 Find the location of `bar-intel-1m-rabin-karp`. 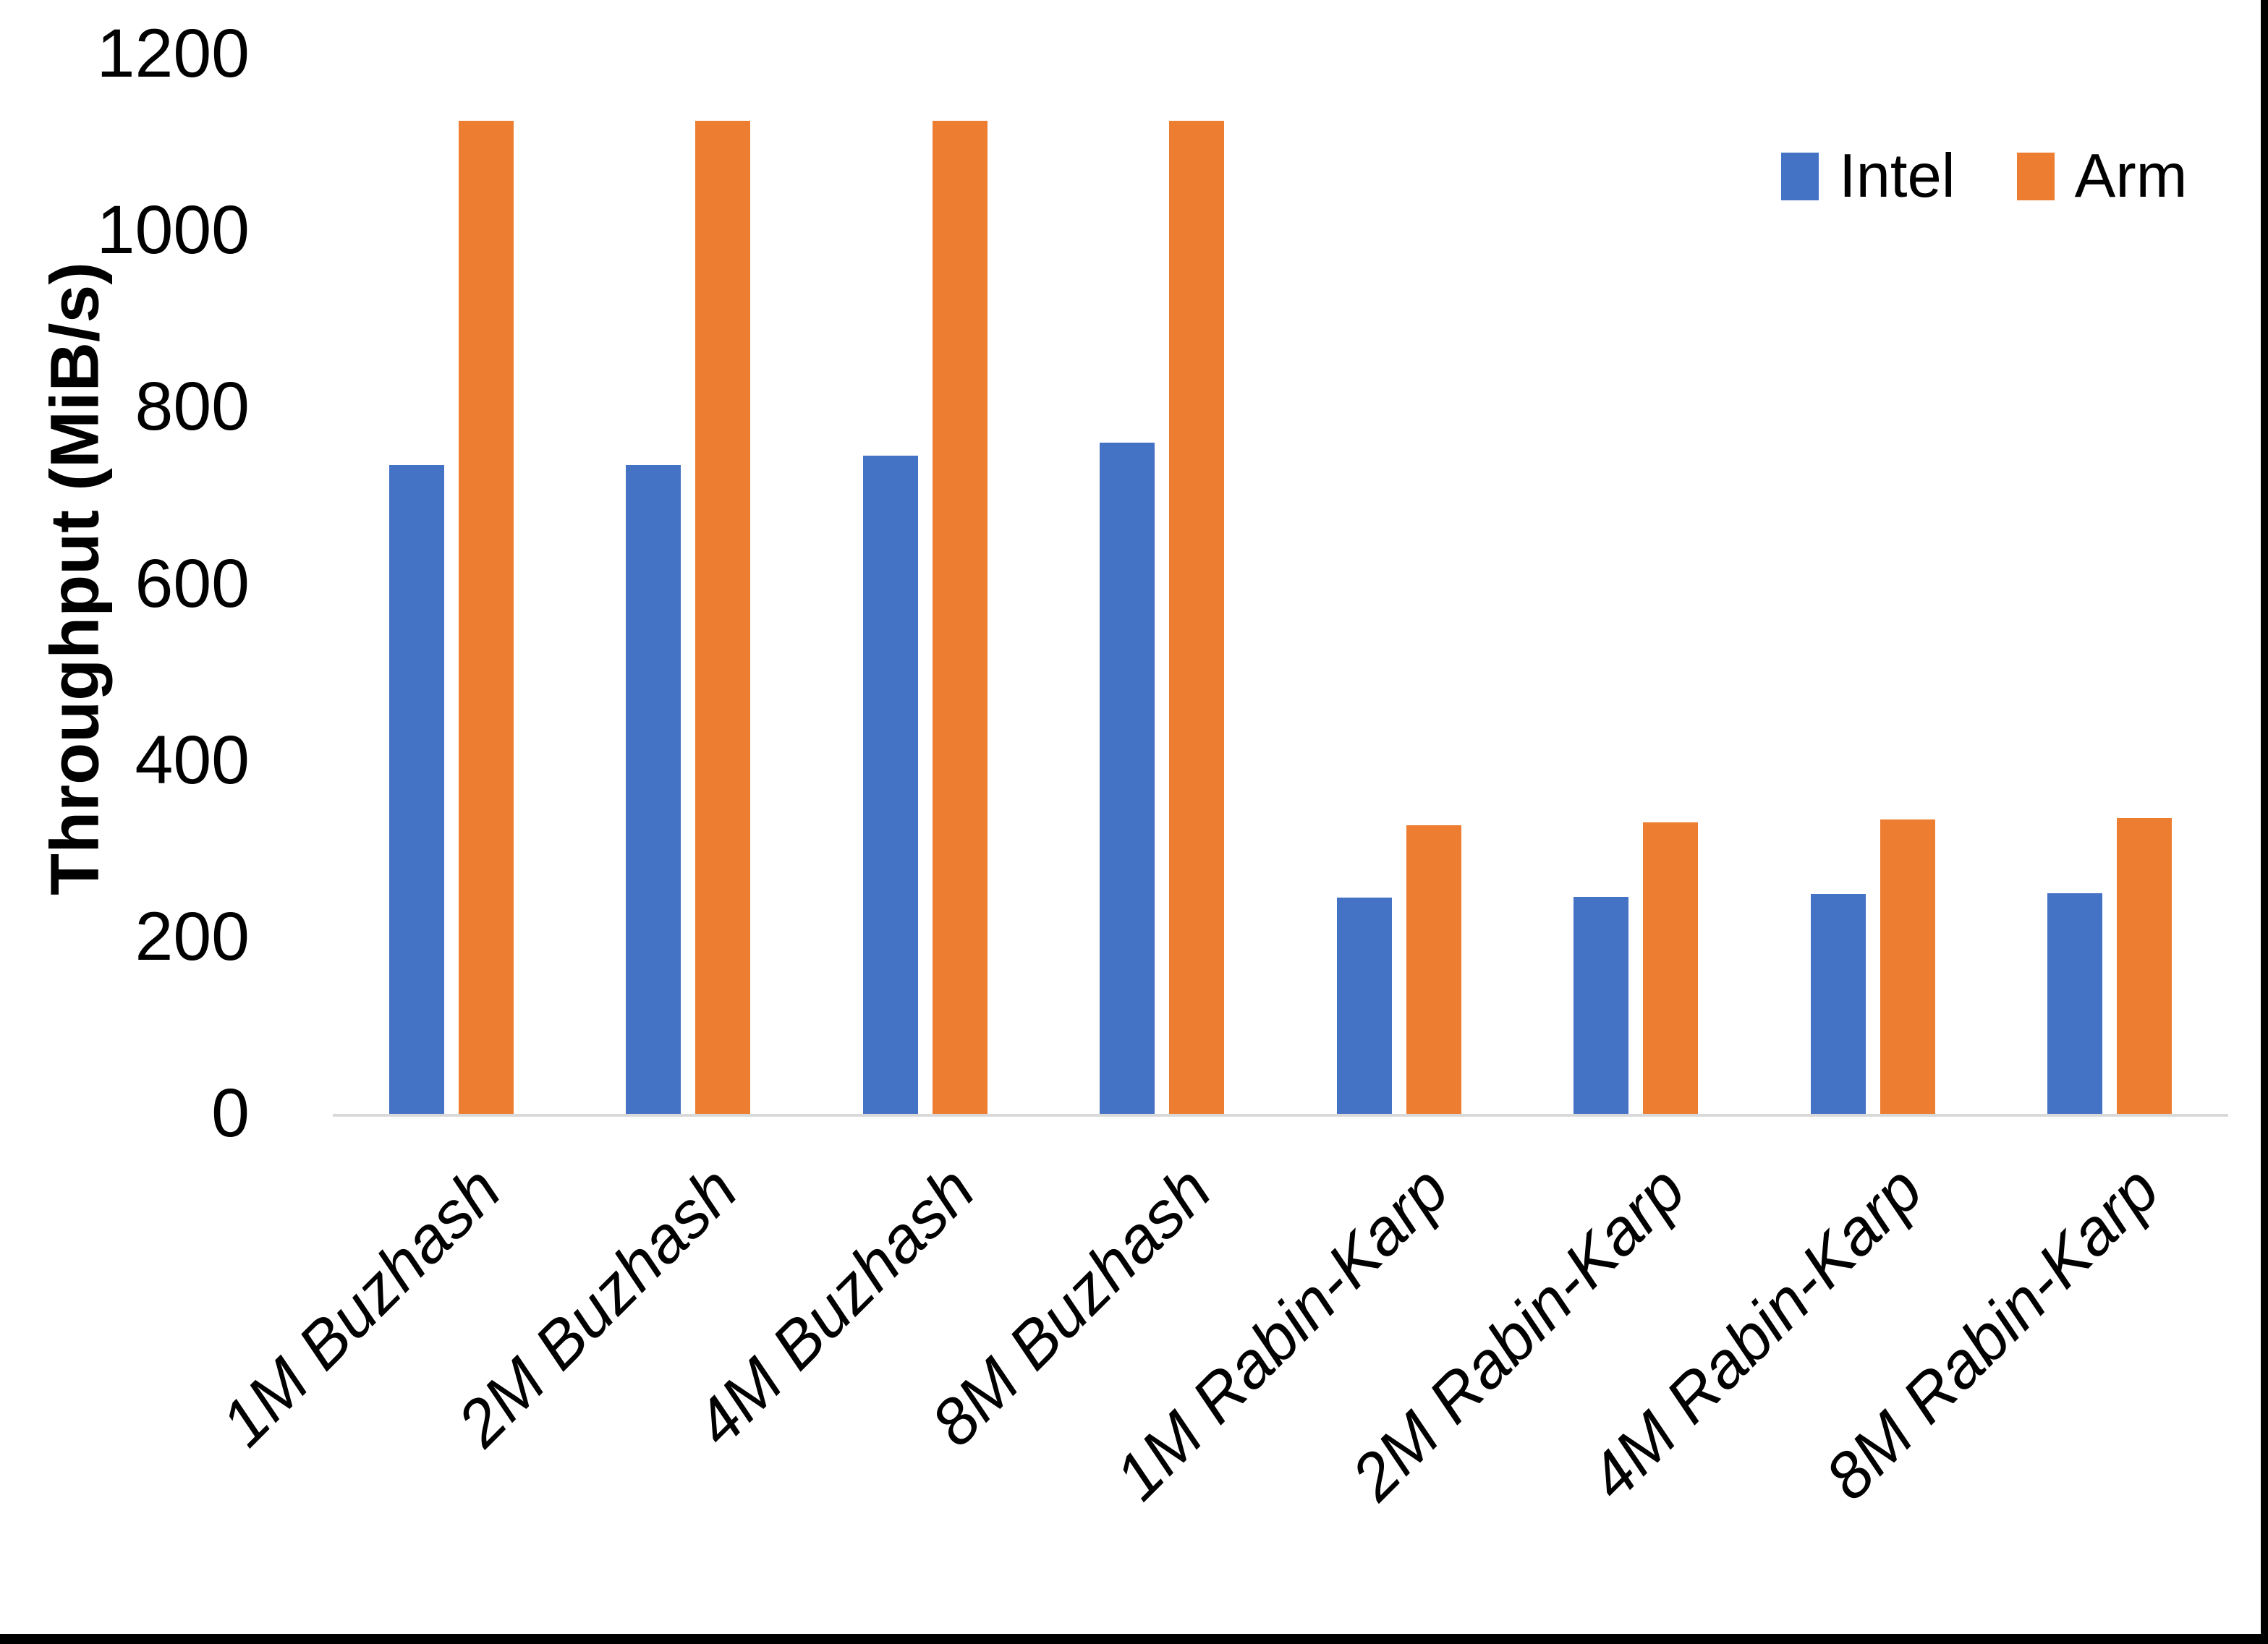

bar-intel-1m-rabin-karp is located at coordinates (1364, 1006).